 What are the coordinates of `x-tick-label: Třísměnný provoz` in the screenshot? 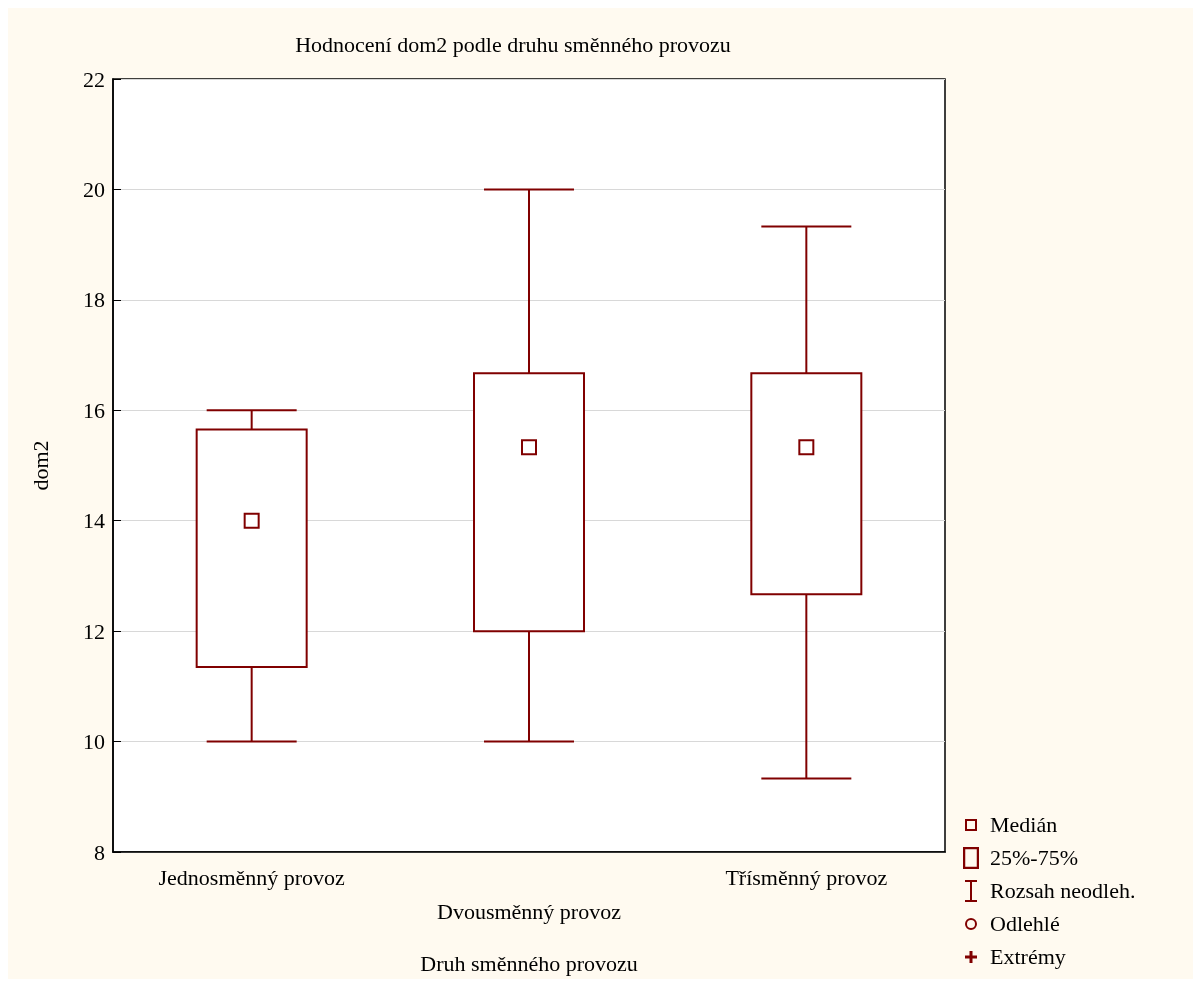 It's located at (806, 877).